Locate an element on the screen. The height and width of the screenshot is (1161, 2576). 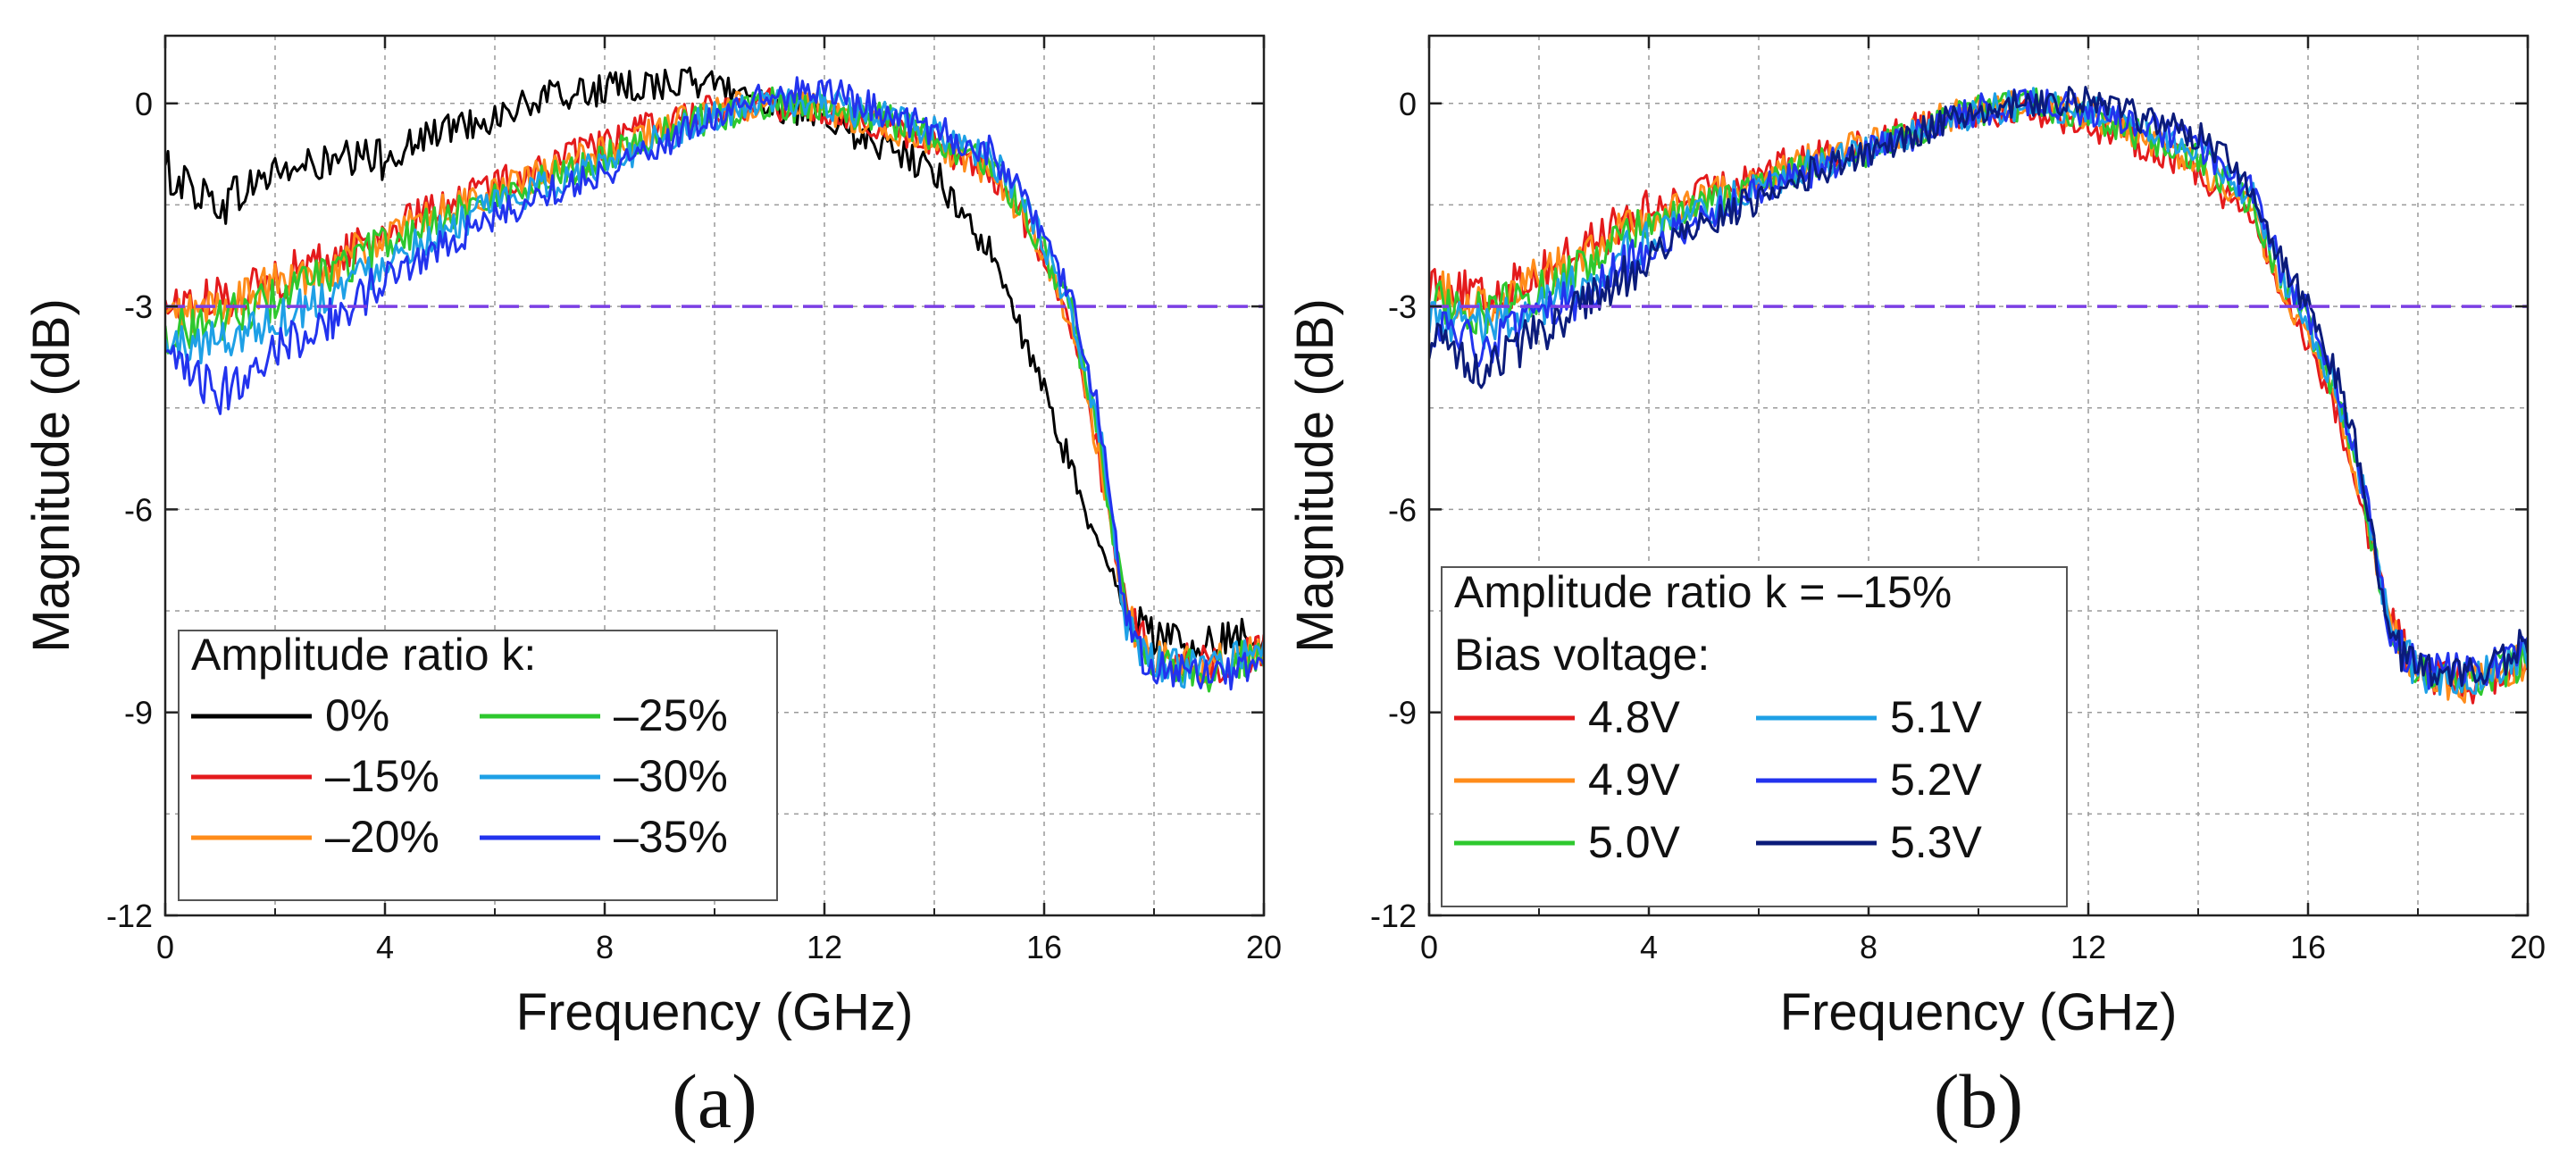
legend-label: 5.1V is located at coordinates (1937, 717).